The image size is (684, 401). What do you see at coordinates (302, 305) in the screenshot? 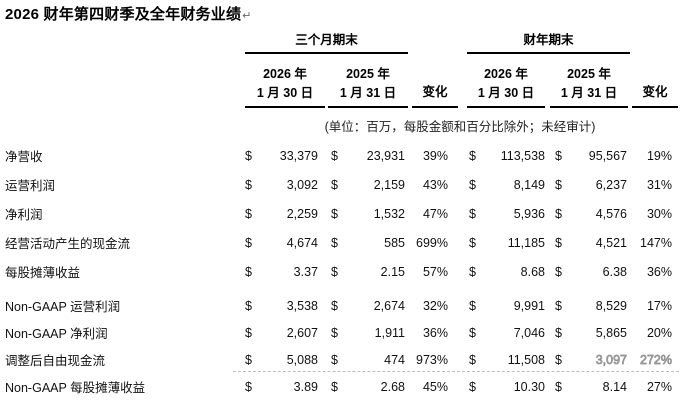
I see `value-q-2026: 3,538` at bounding box center [302, 305].